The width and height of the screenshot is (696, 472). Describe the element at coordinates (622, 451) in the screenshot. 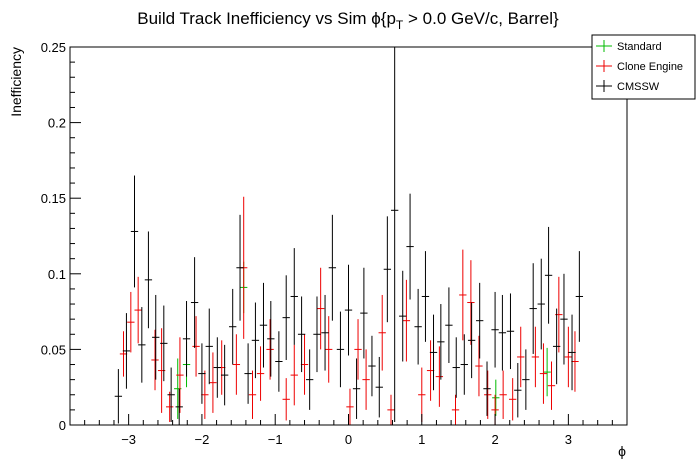

I see `x-axis-label: ϕ` at that location.